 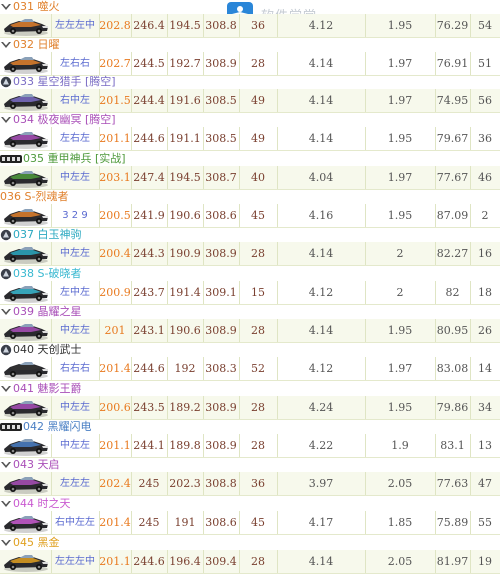 What do you see at coordinates (221, 483) in the screenshot?
I see `max-speed-cell: 308.8` at bounding box center [221, 483].